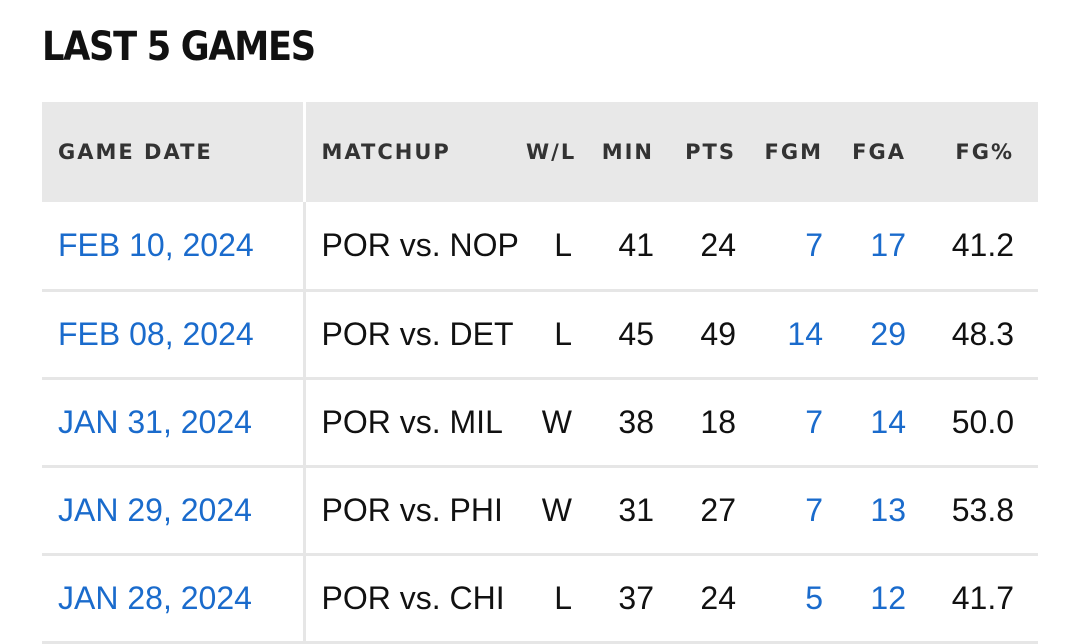 This screenshot has width=1080, height=644. I want to click on min-cell: 37, so click(636, 597).